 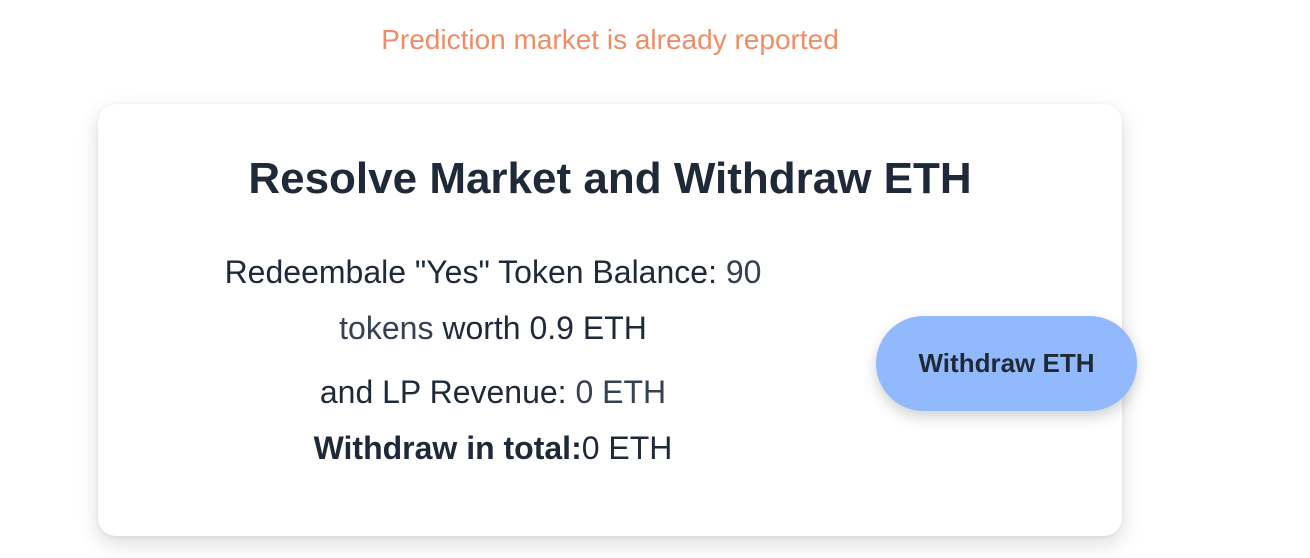 I want to click on status-notice: Prediction market is already reported, so click(x=610, y=39).